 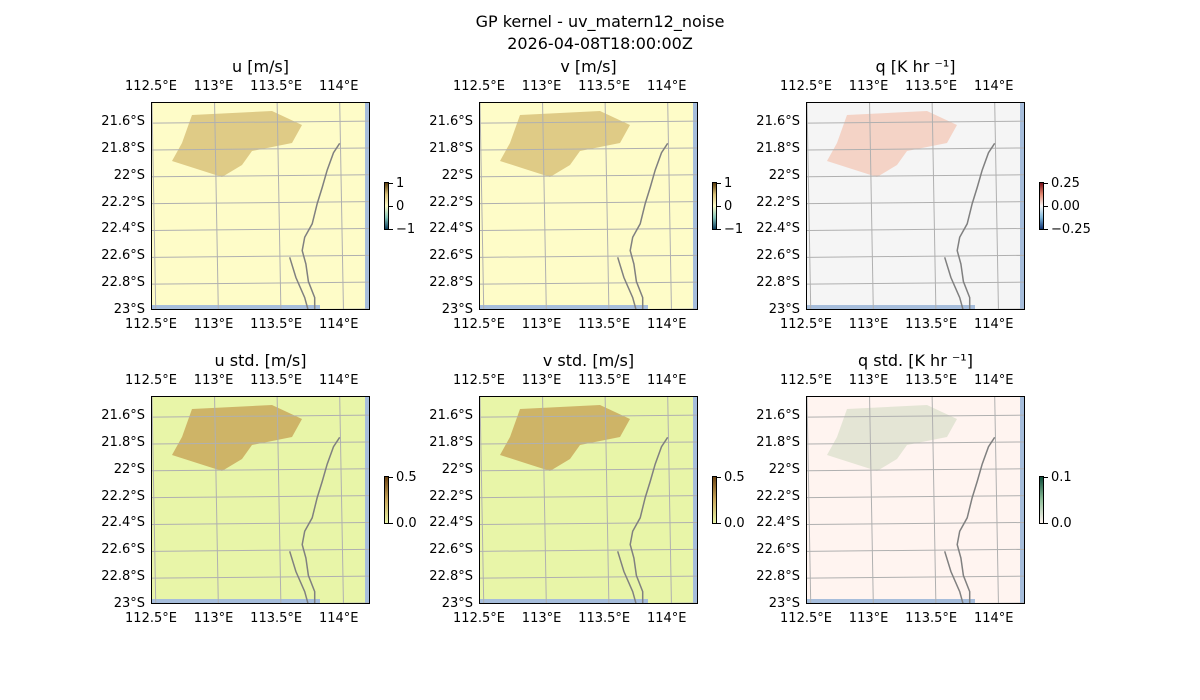 What do you see at coordinates (588, 66) in the screenshot?
I see `panel-title-v: v [m/s]` at bounding box center [588, 66].